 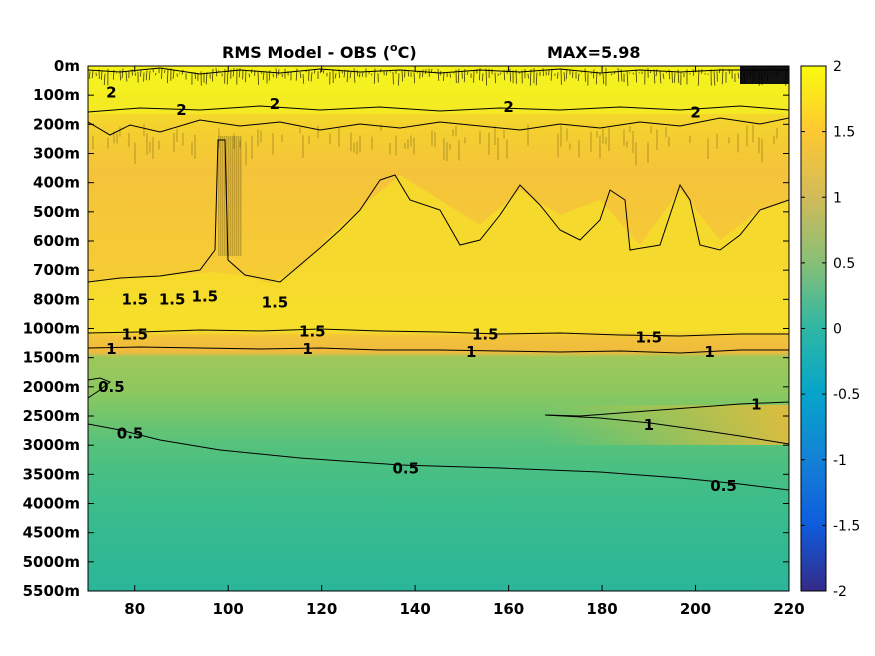 What do you see at coordinates (438, 332) in the screenshot?
I see `contour-1-5-deep` at bounding box center [438, 332].